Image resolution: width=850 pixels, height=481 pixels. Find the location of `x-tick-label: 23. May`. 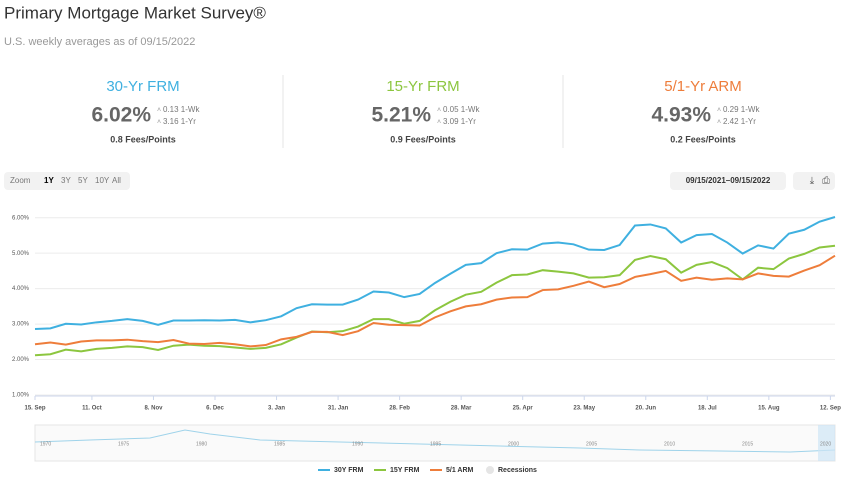

x-tick-label: 23. May is located at coordinates (584, 409).